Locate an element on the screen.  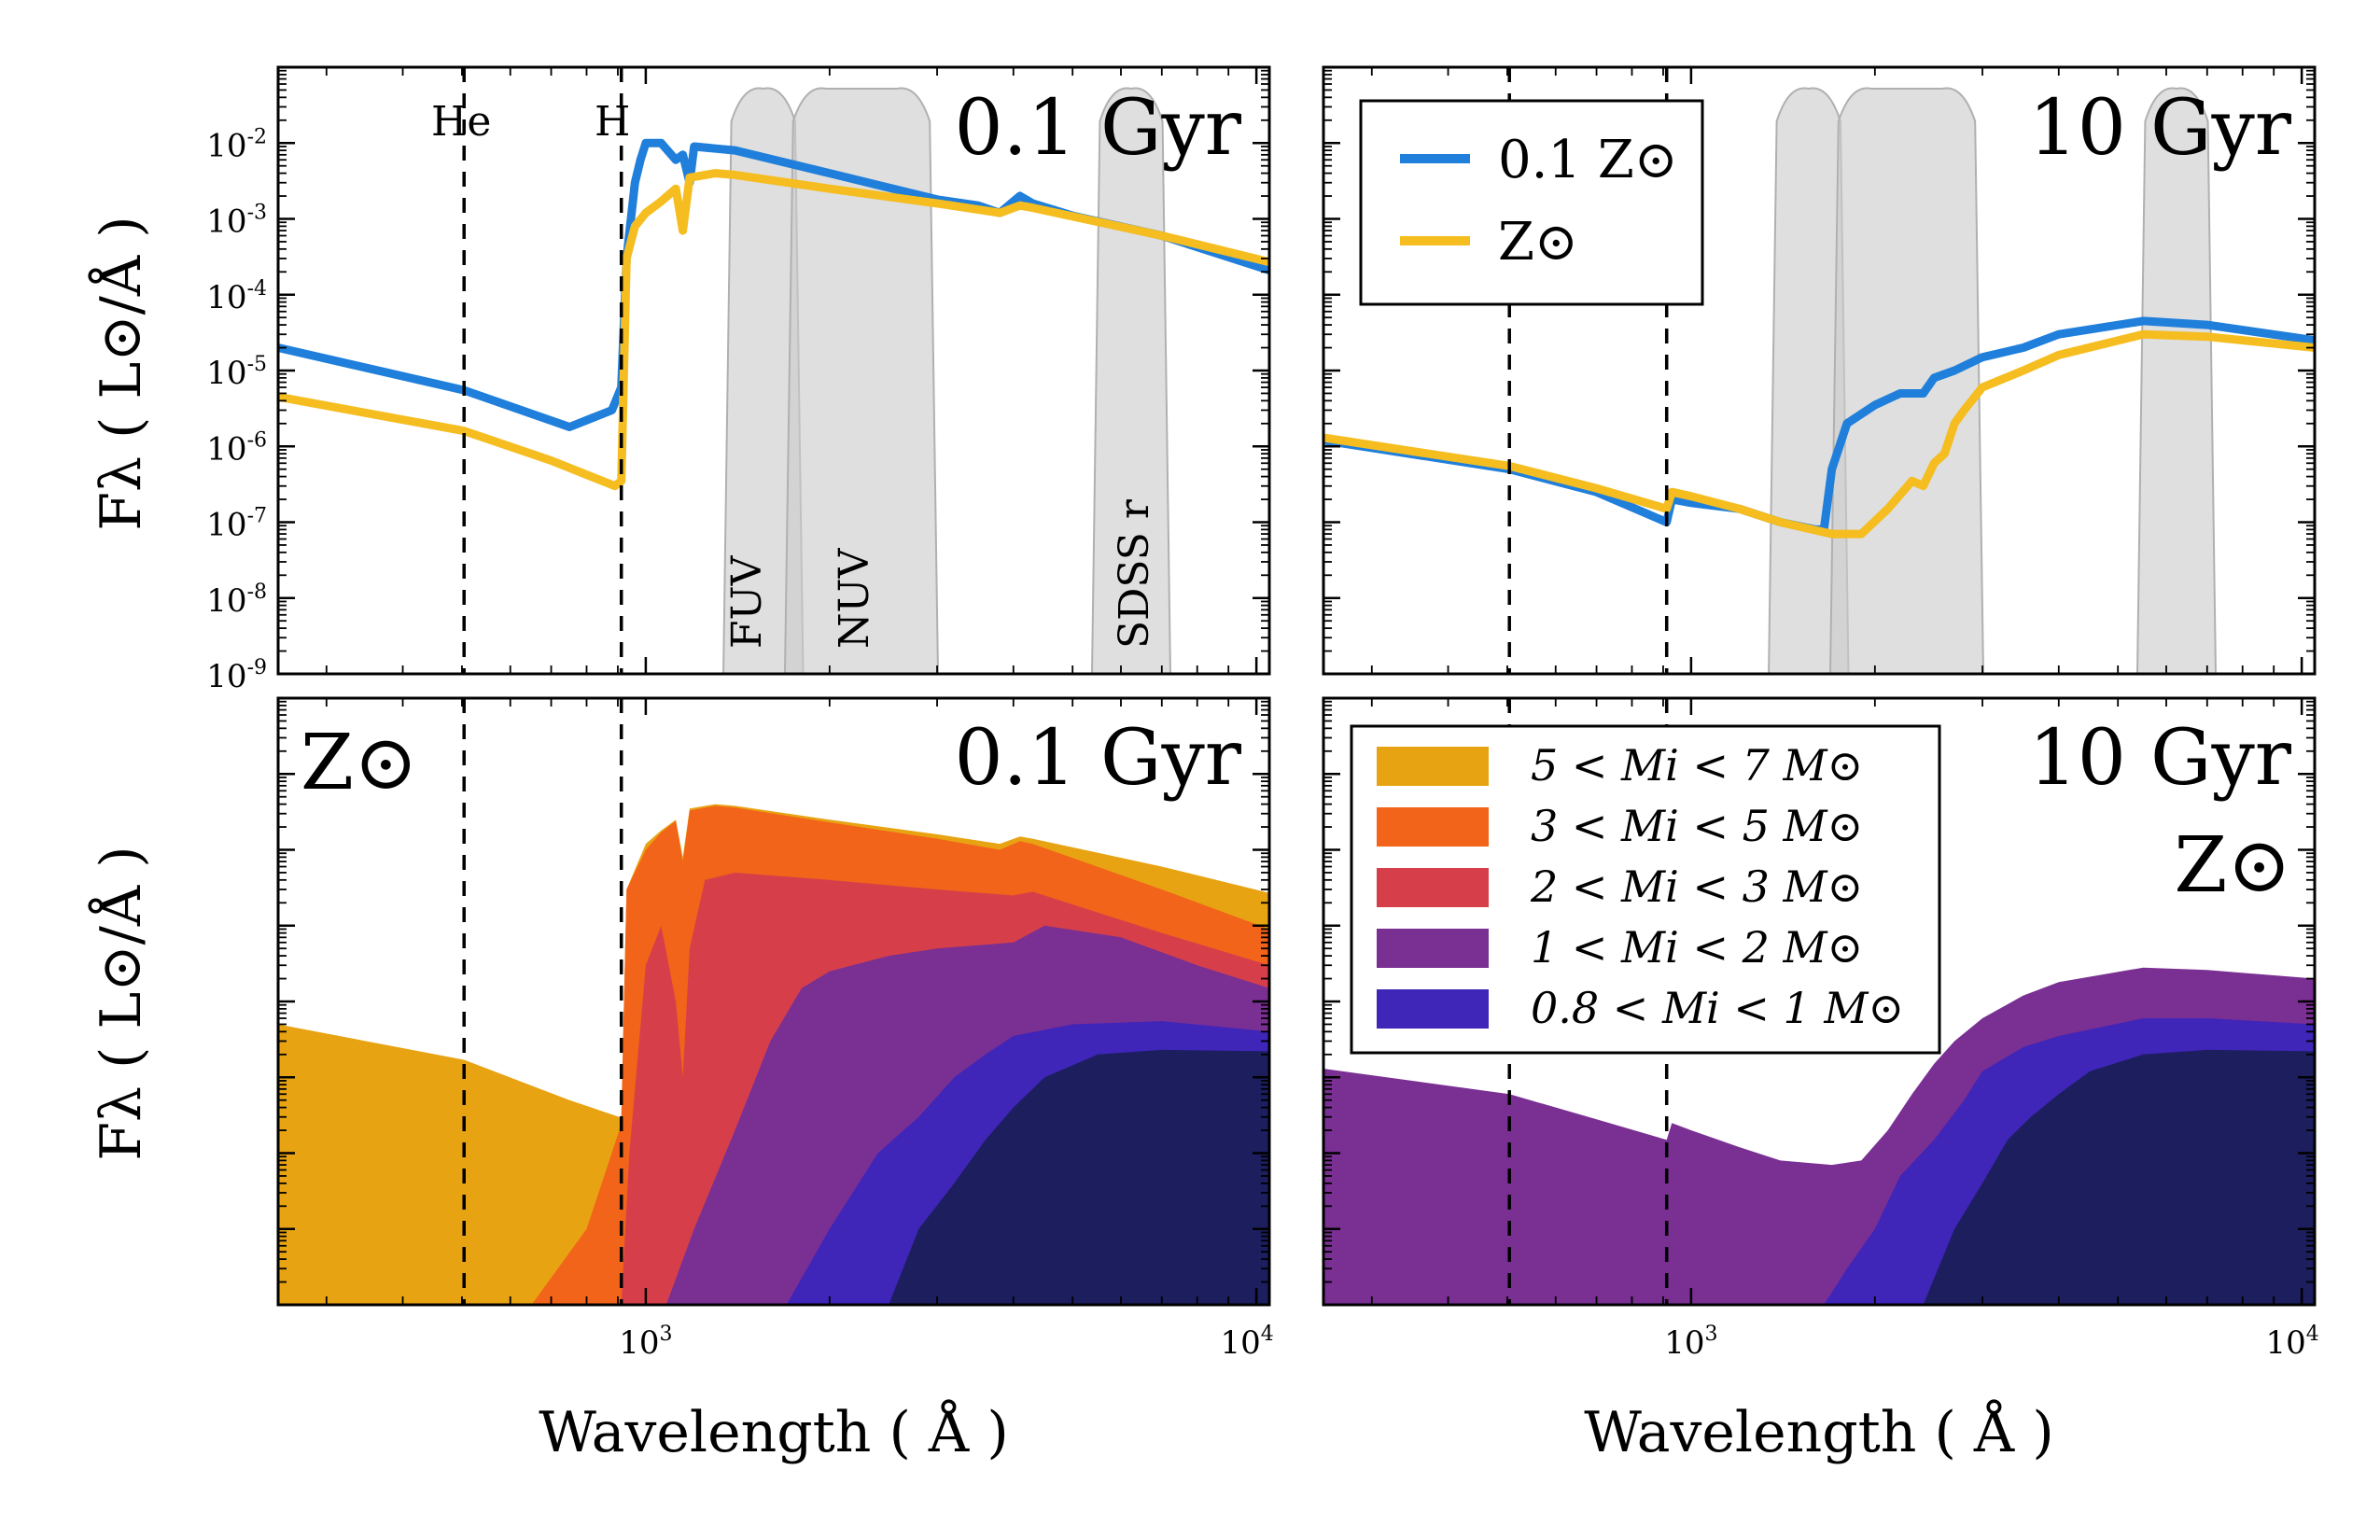
legend-metallicity: 0.1 Z⊙ Z⊙ is located at coordinates (1531, 202).